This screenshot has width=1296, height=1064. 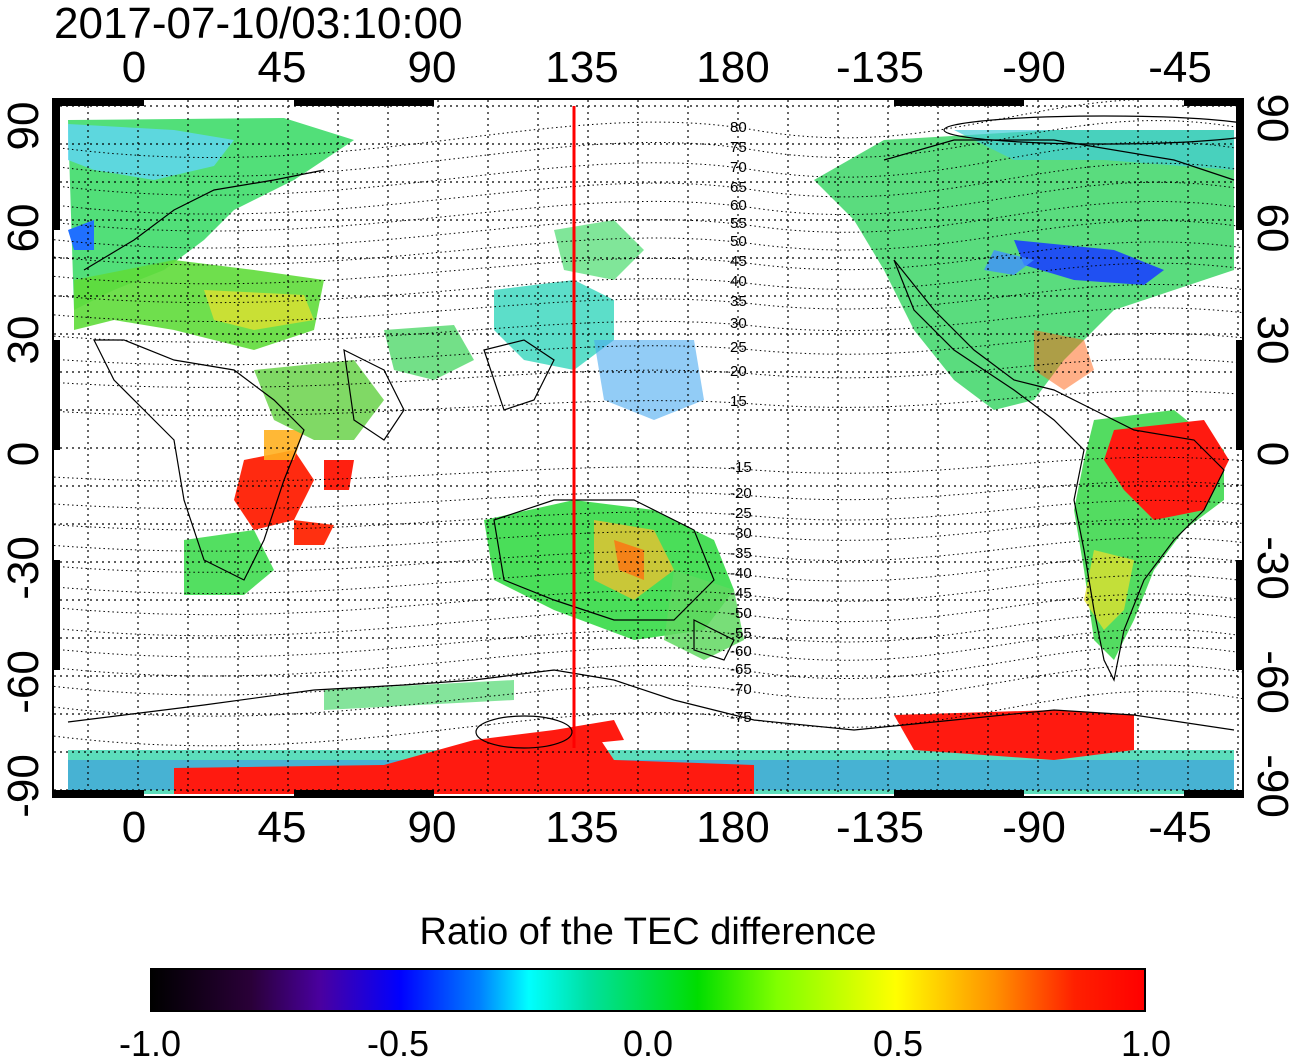 I want to click on timestamp-title: 2017-07-10/03:10:00, so click(x=258, y=24).